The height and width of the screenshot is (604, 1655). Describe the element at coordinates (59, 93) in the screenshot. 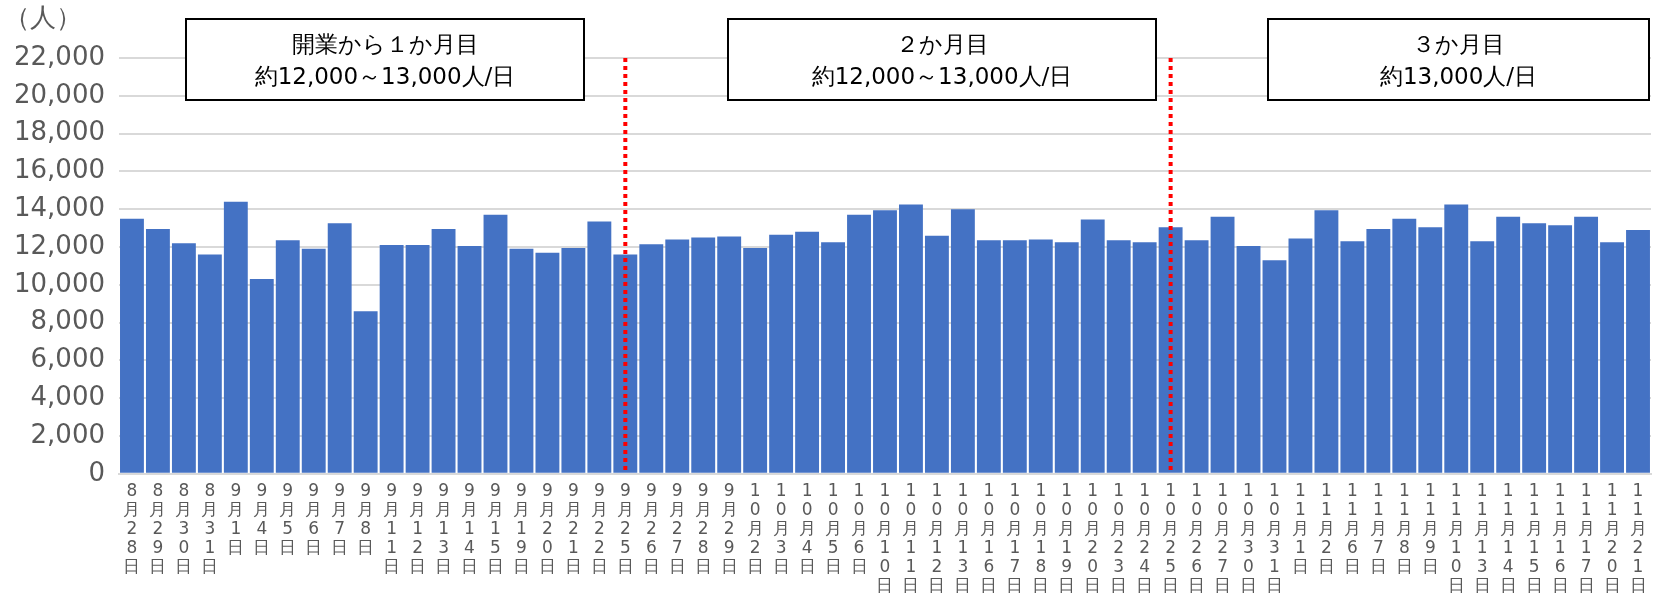

I see `y-tick-label: 20,000` at that location.